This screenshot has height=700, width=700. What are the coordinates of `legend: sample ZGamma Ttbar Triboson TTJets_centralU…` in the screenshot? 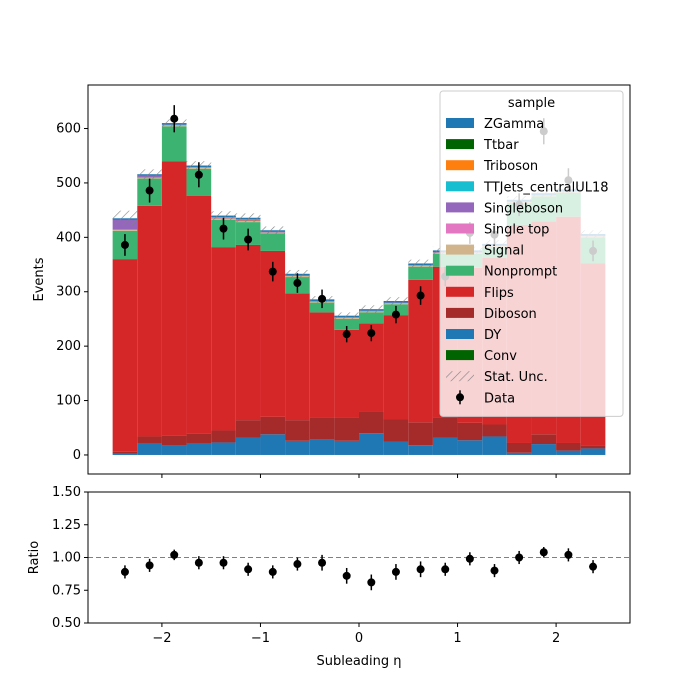 It's located at (531, 253).